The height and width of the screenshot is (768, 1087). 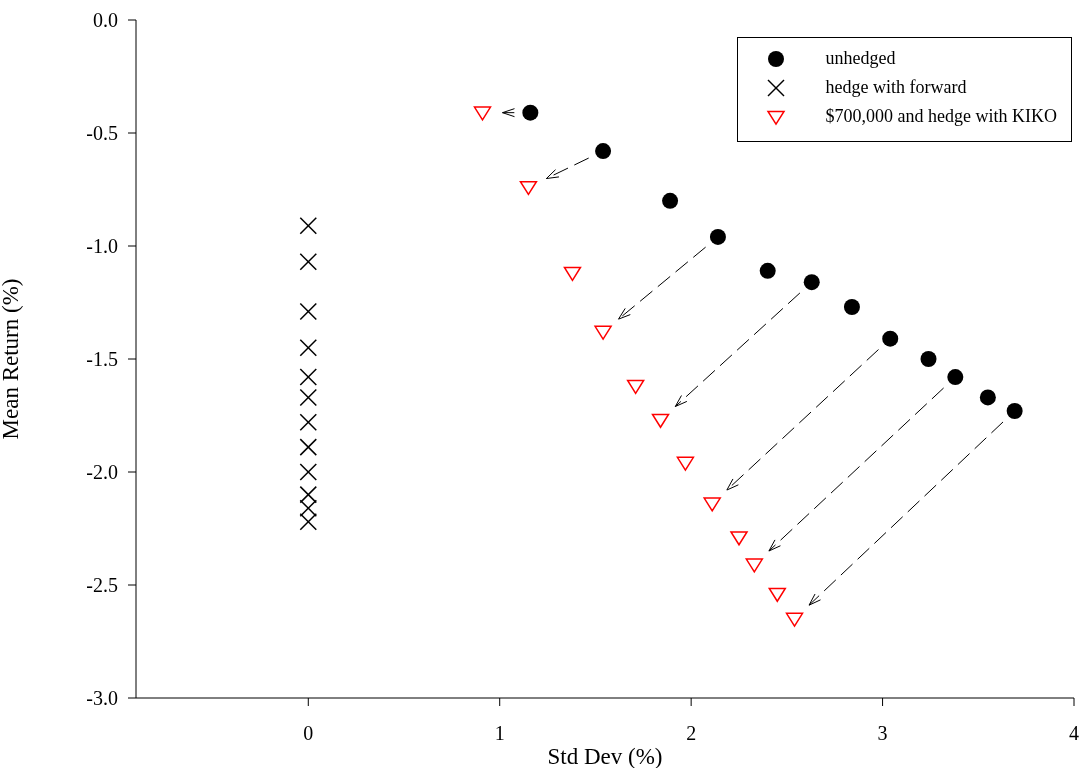 I want to click on y-tick-label: -1.0, so click(x=102, y=246).